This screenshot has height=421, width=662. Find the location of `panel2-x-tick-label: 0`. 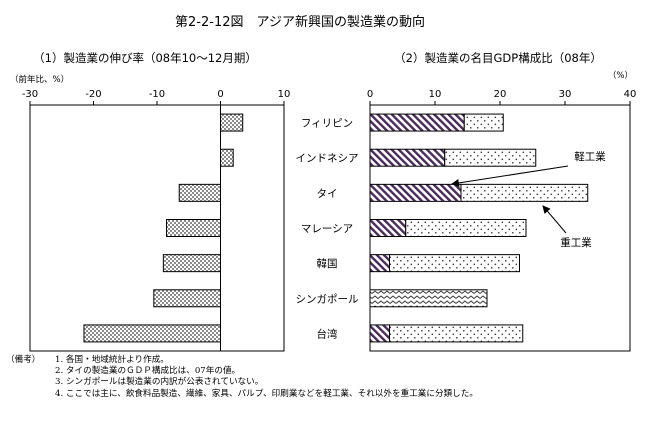

panel2-x-tick-label: 0 is located at coordinates (370, 94).